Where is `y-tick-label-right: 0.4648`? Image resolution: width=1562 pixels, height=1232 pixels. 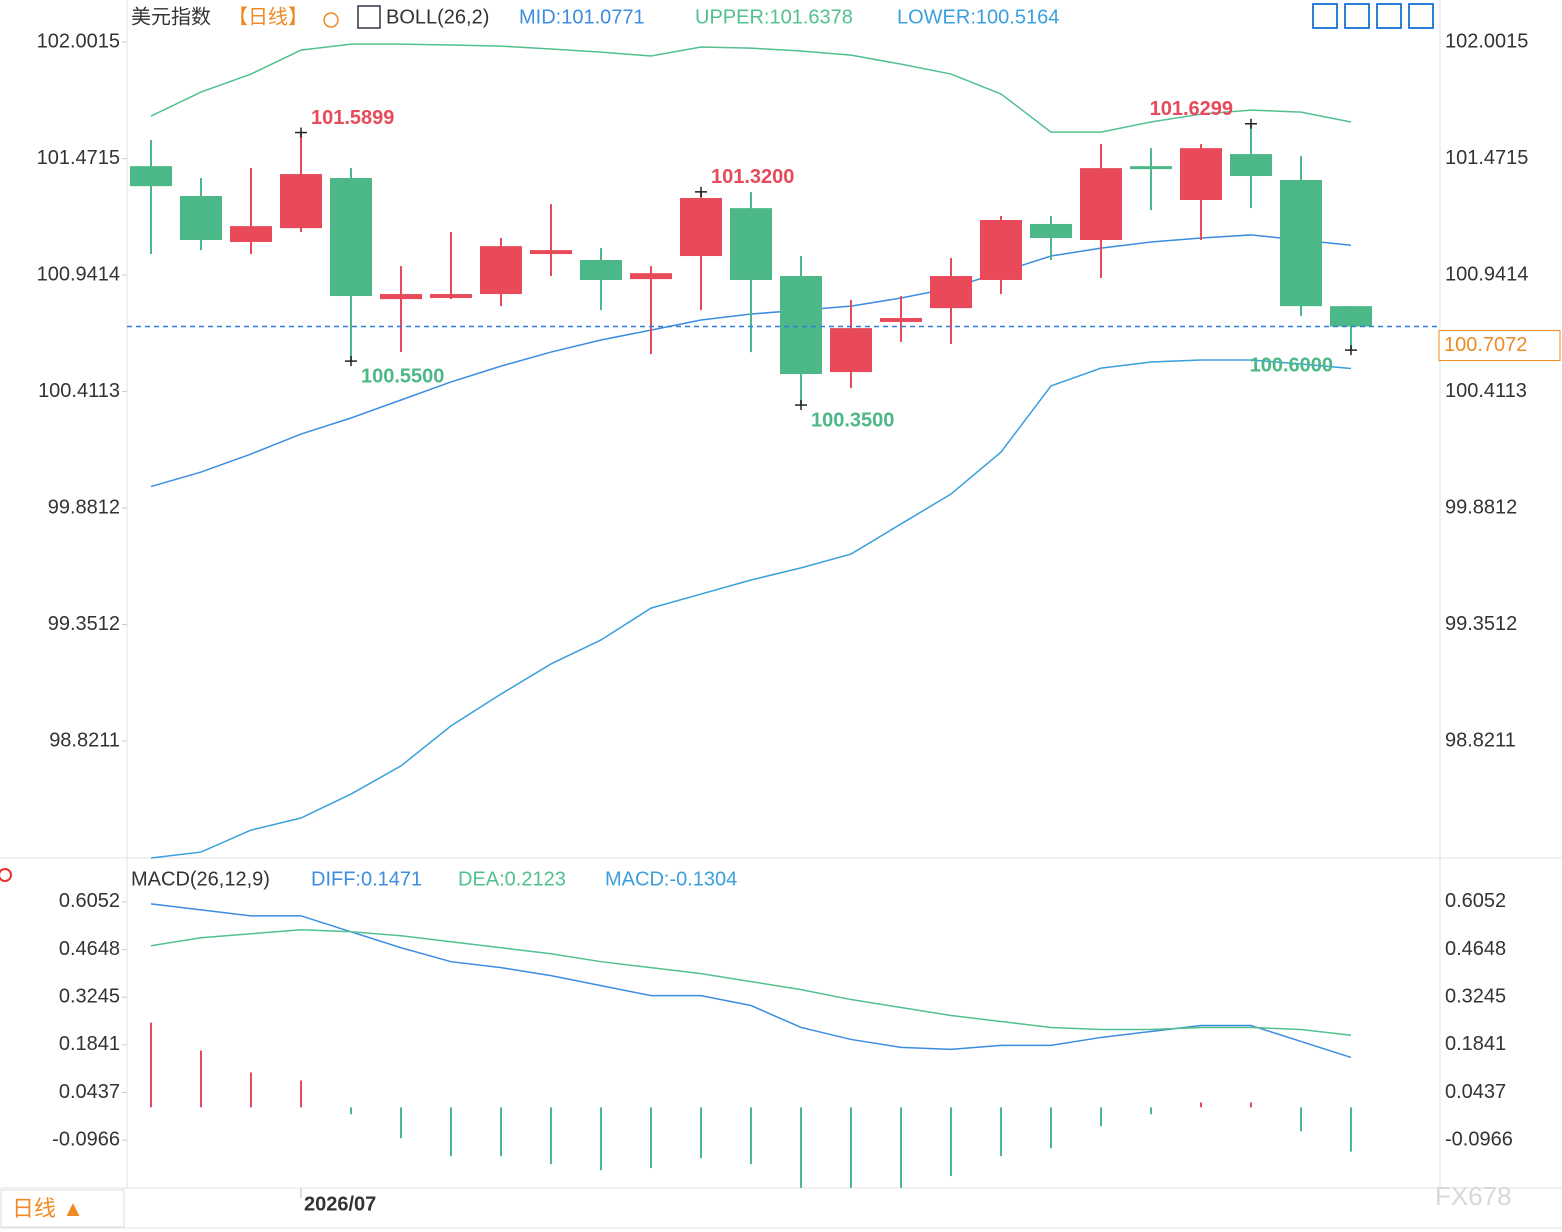 y-tick-label-right: 0.4648 is located at coordinates (1475, 949).